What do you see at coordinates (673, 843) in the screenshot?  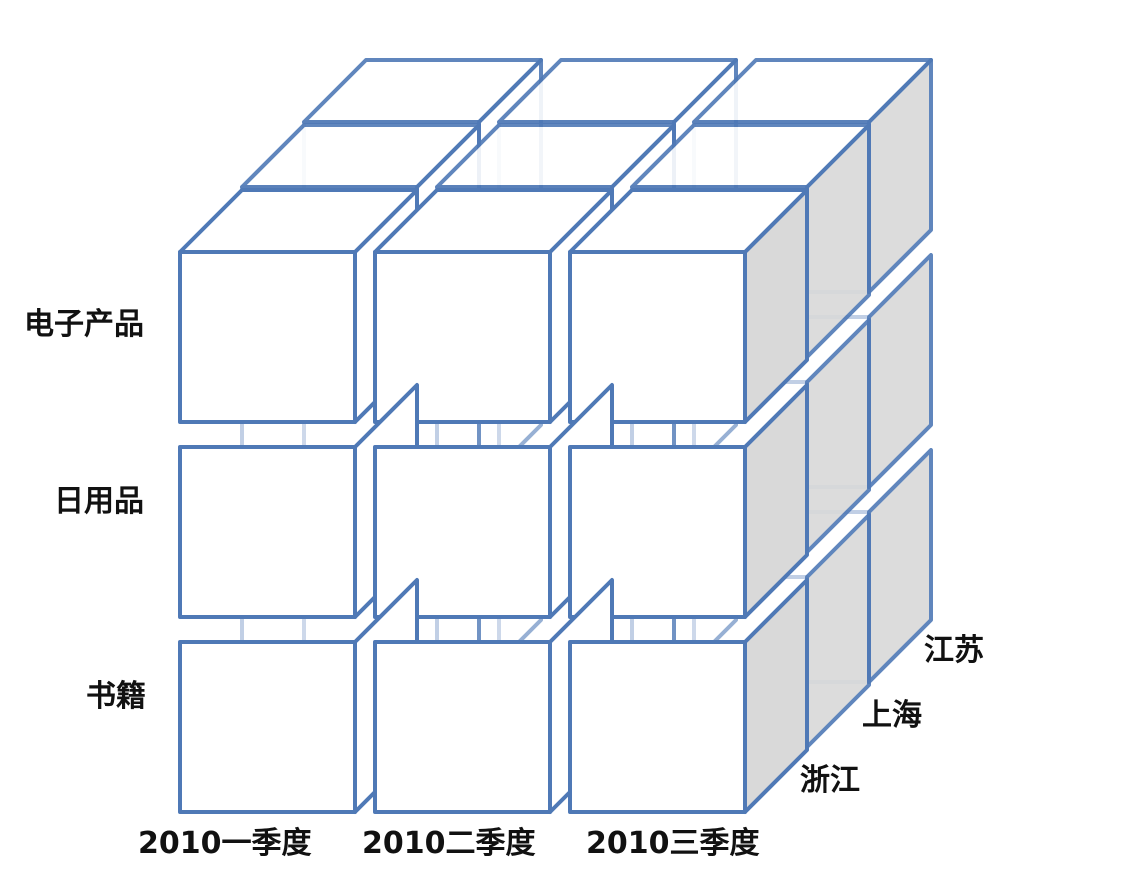 I see `column-label-q3: 2010三季度` at bounding box center [673, 843].